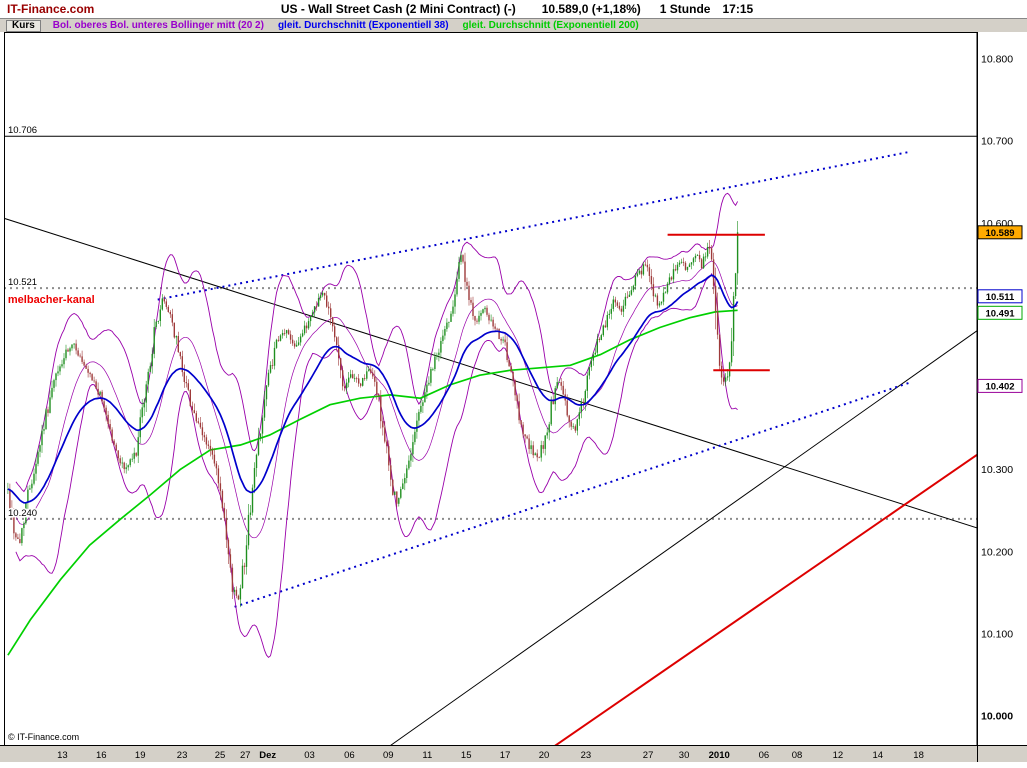 This screenshot has height=768, width=1027. Describe the element at coordinates (43, 737) in the screenshot. I see `copyright-label: © IT-Finance.com` at that location.